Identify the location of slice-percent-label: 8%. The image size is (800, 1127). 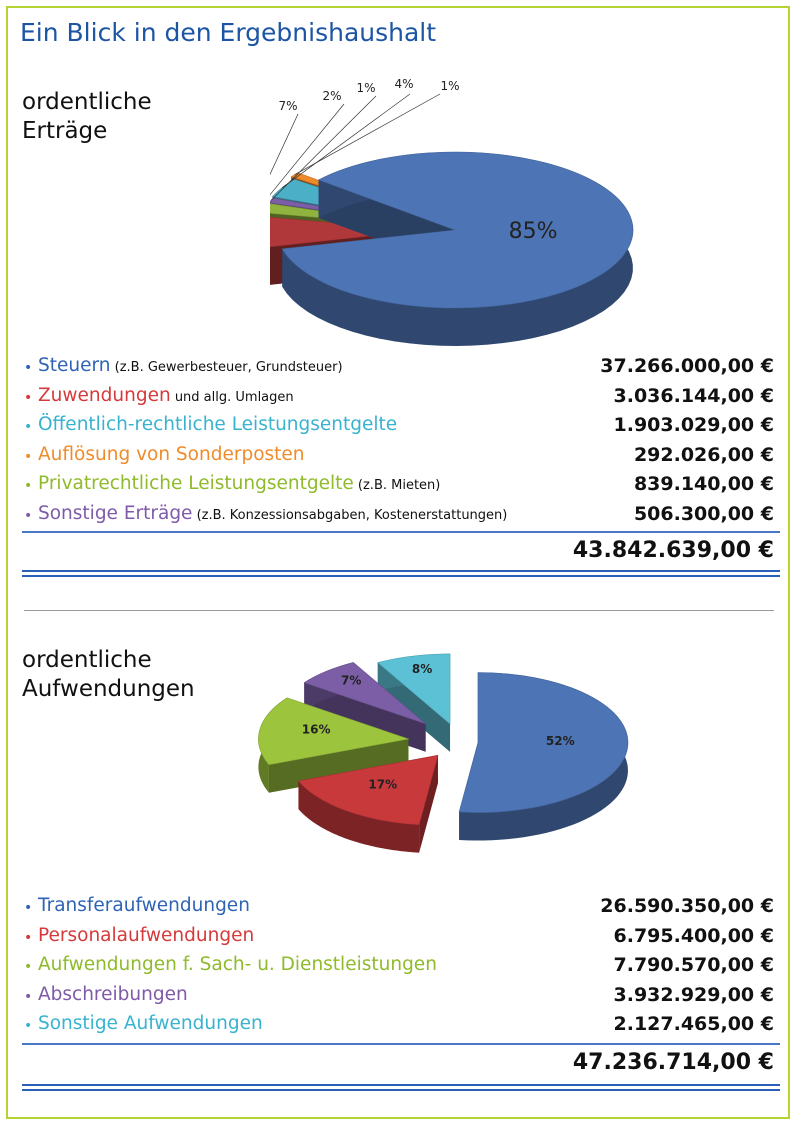
(422, 669).